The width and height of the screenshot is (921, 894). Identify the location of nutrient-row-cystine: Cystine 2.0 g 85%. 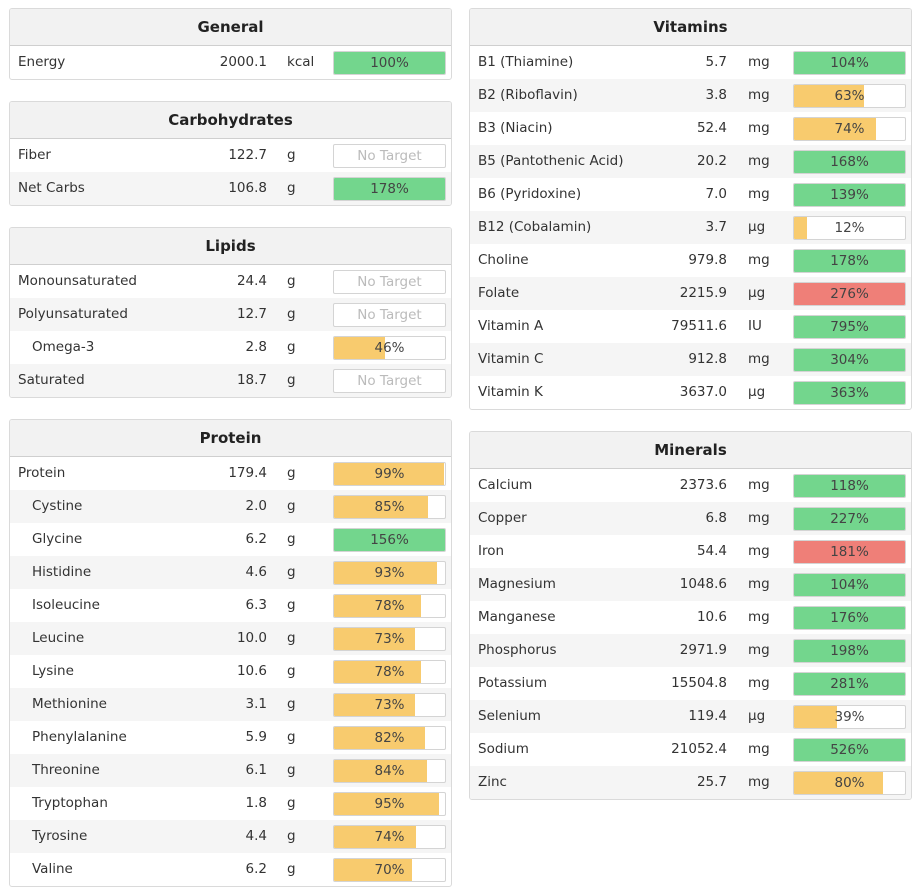
(230, 506).